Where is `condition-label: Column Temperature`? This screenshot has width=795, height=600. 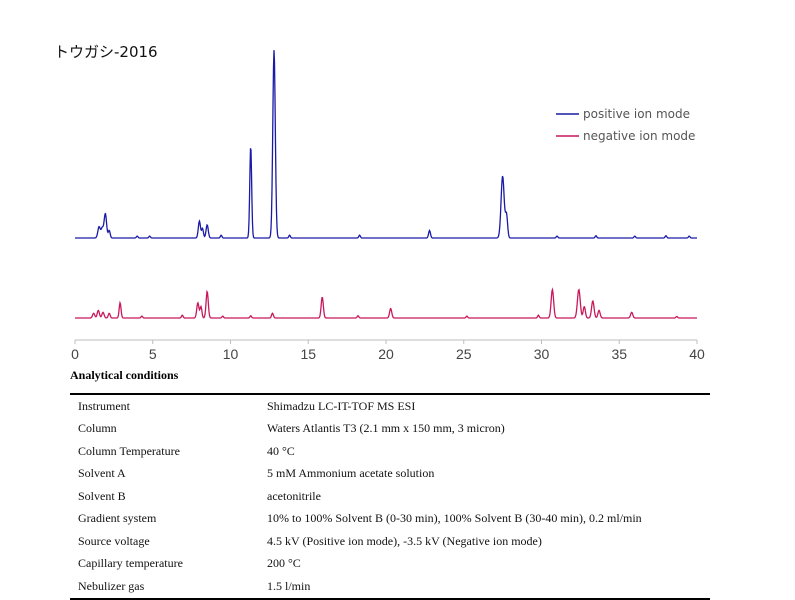 condition-label: Column Temperature is located at coordinates (129, 450).